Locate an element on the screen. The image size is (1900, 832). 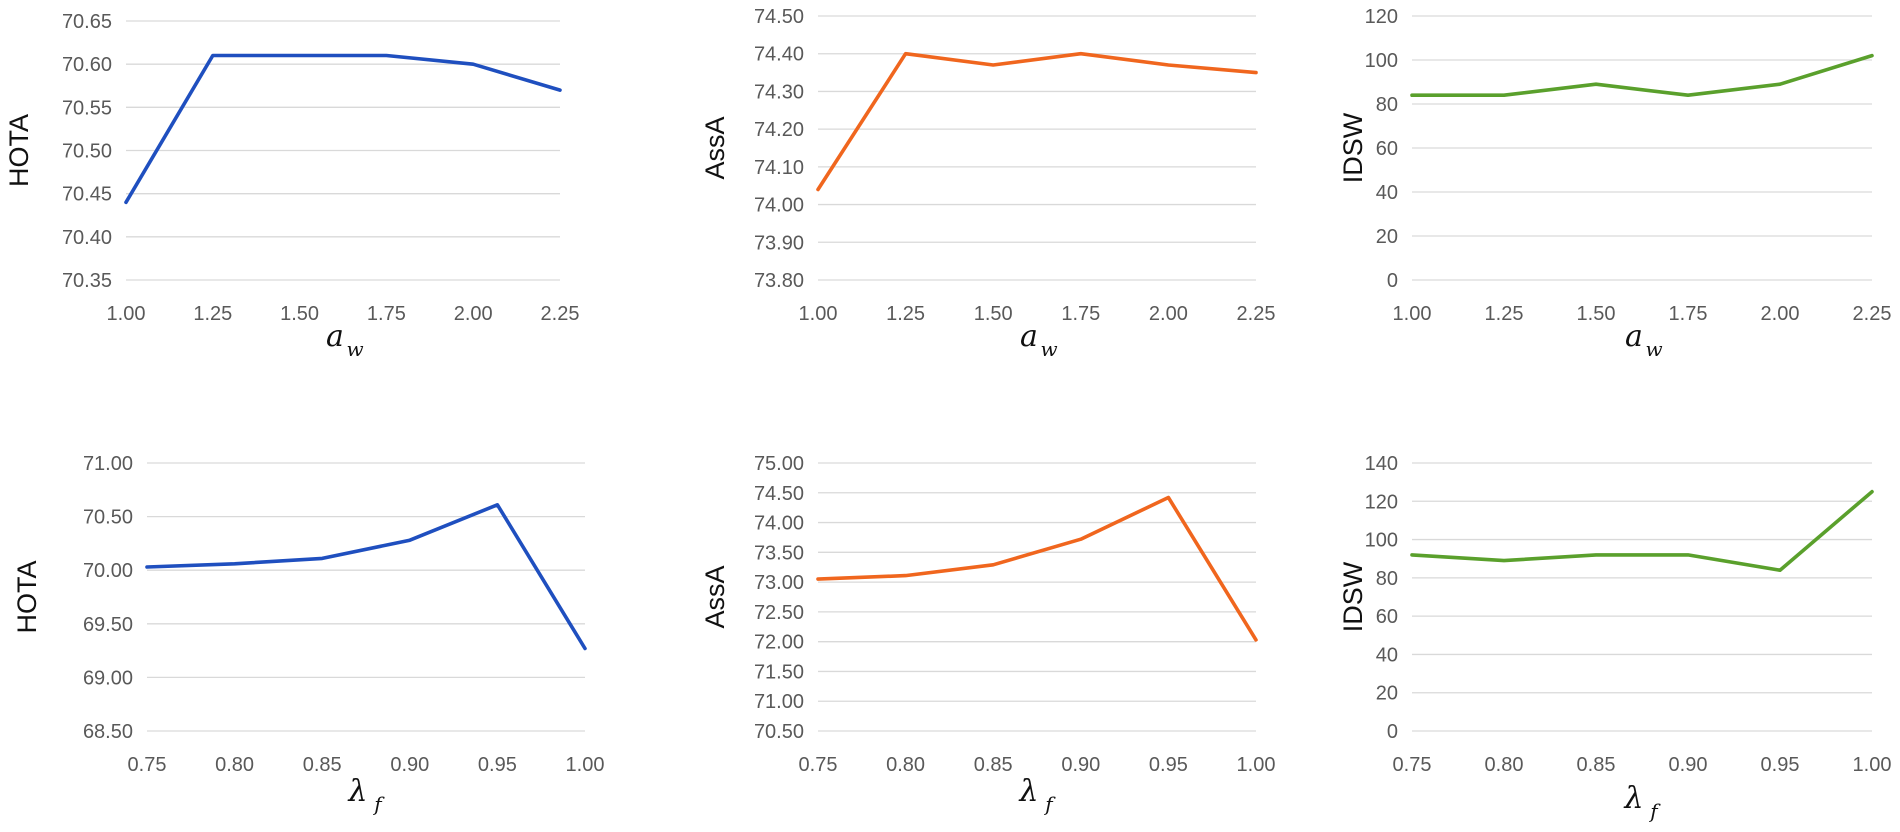
y-tick-label: 70.45 is located at coordinates (87, 195).